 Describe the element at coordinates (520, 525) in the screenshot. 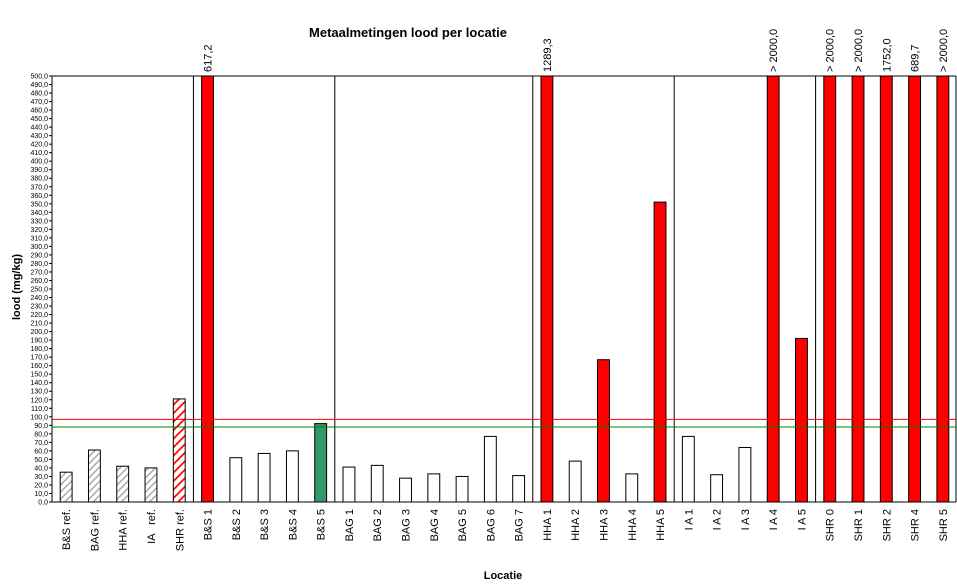

I see `x-tick-label: BAG 7` at that location.